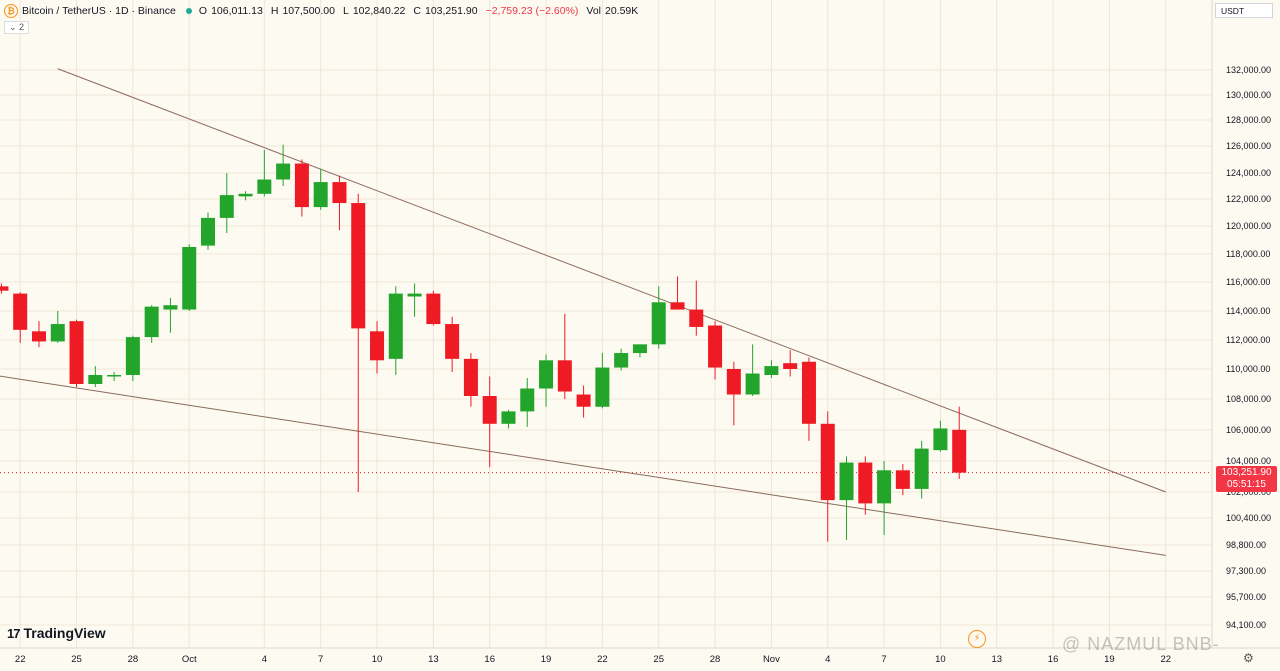 This screenshot has width=1280, height=671. Describe the element at coordinates (1248, 199) in the screenshot. I see `y-tick-label: 122,000.00` at that location.